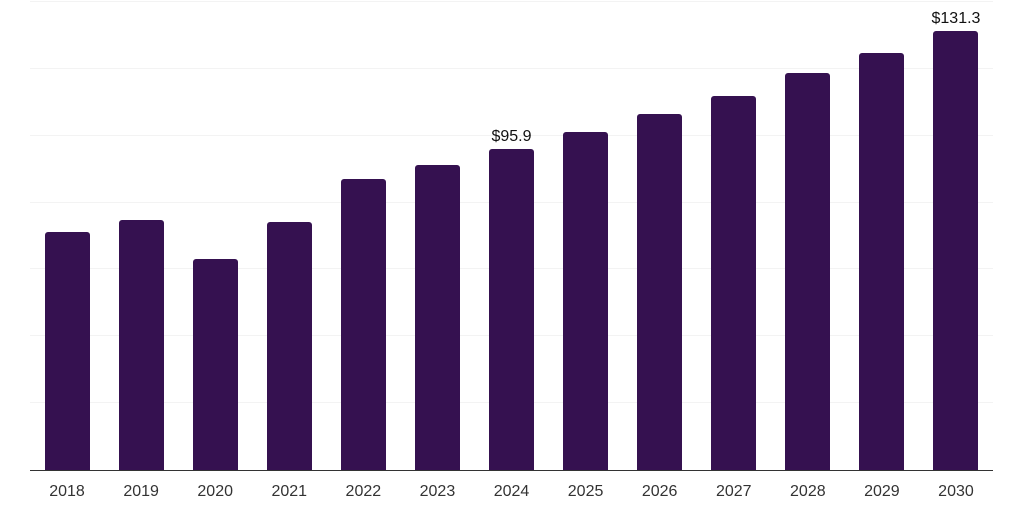 This screenshot has height=512, width=1024. I want to click on x-tick-label-2027: 2027, so click(733, 491).